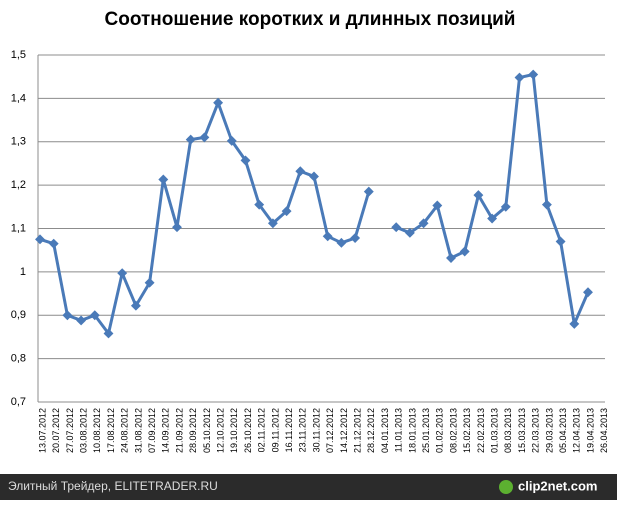 This screenshot has height=505, width=617. I want to click on x-tick-label: 10.08.2012, so click(97, 430).